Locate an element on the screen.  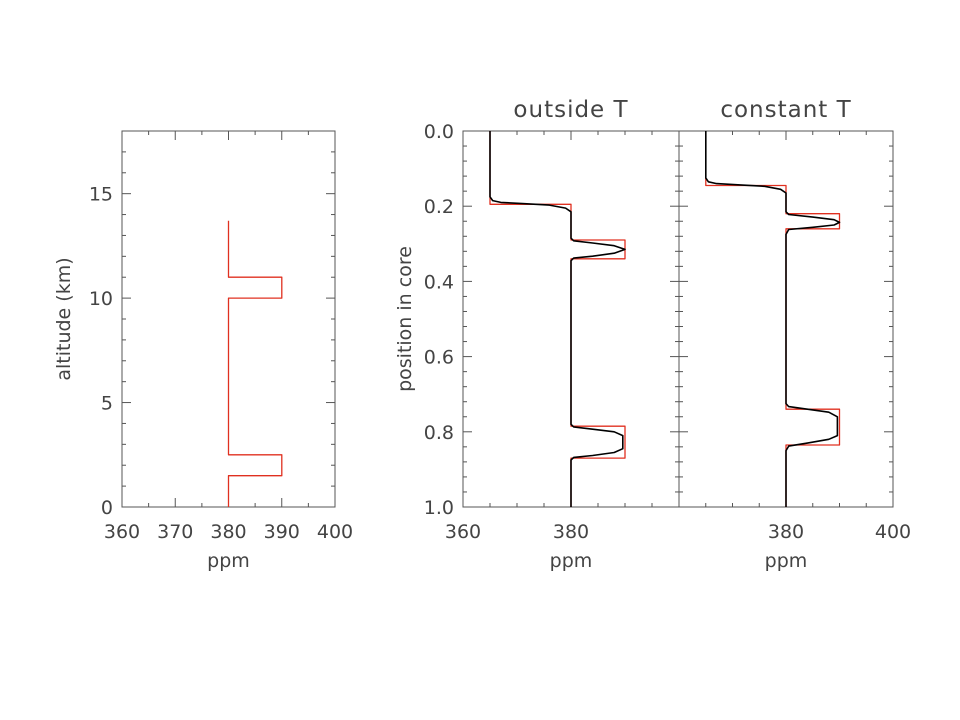
y-tick-label: 0.4 is located at coordinates (439, 282).